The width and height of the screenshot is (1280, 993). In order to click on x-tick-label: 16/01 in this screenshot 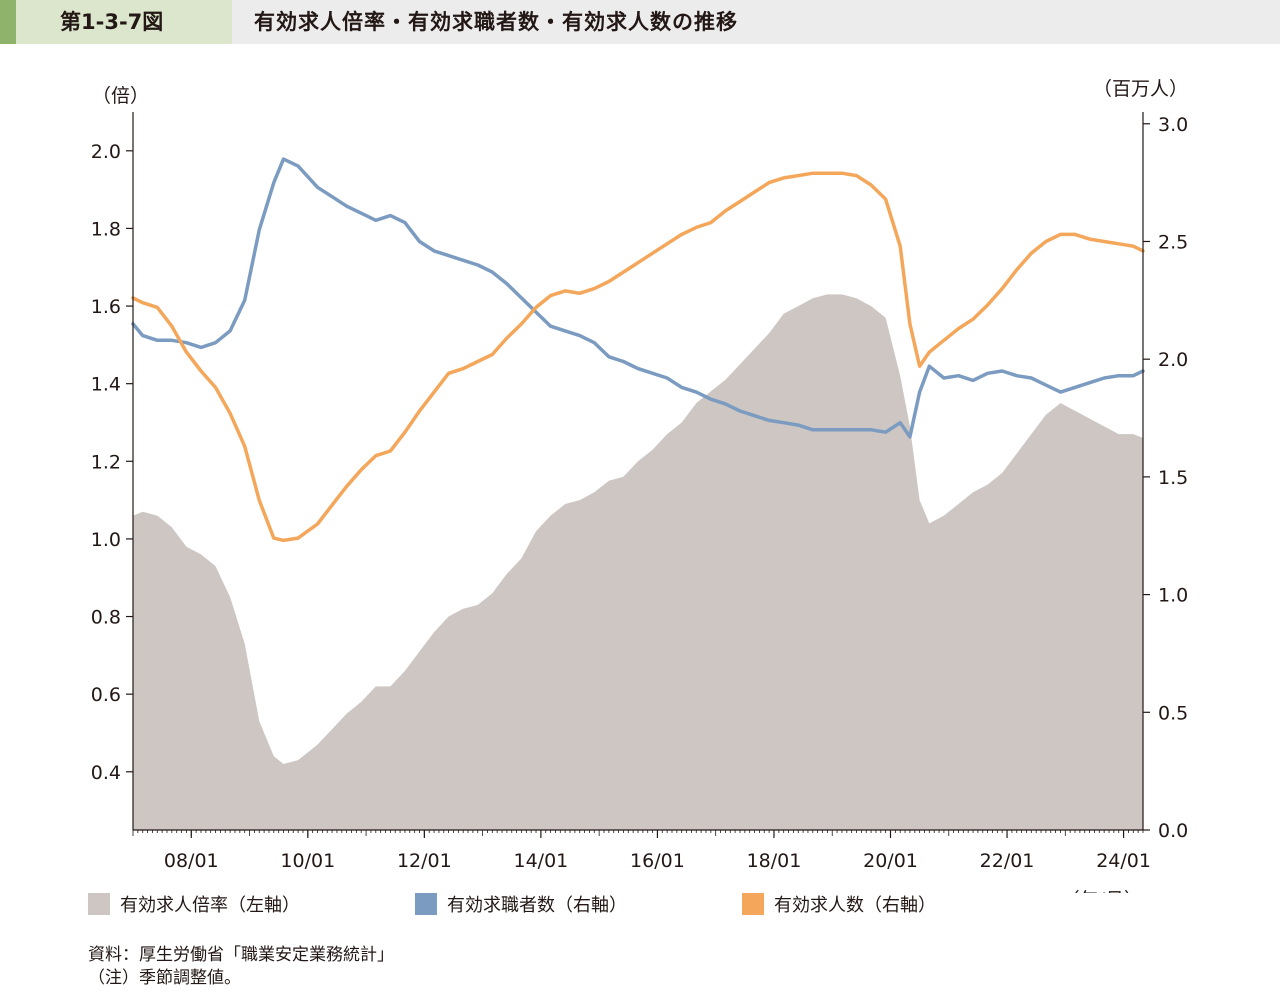, I will do `click(657, 861)`.